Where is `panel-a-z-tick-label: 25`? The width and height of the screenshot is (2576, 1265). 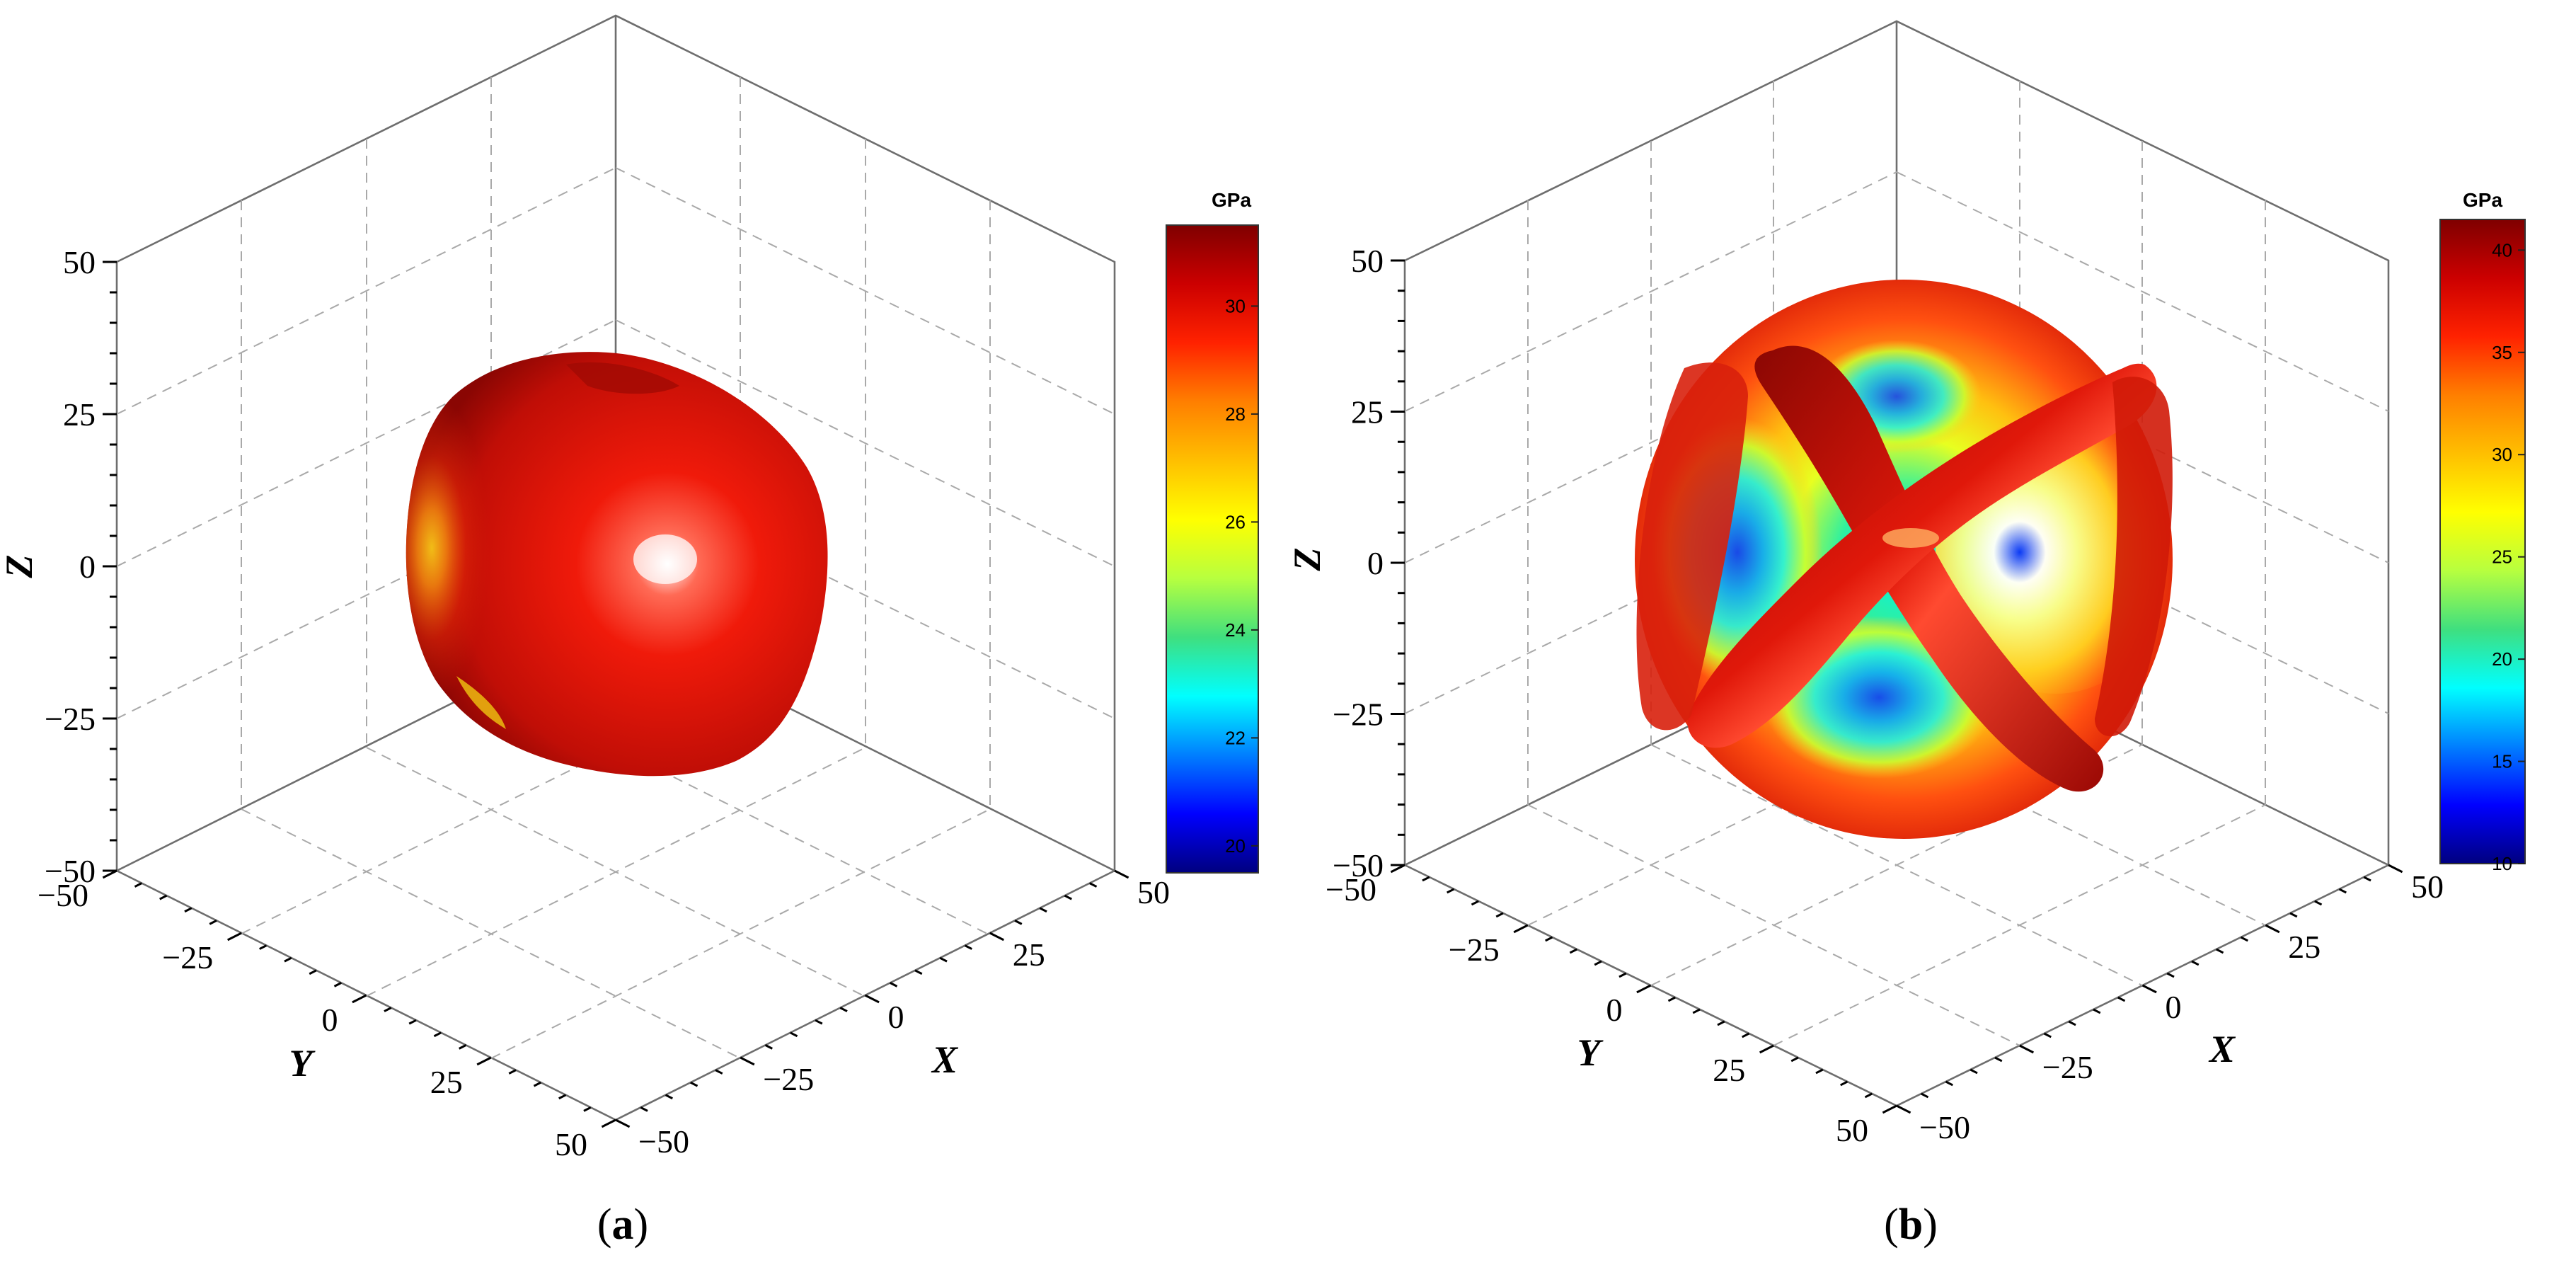 panel-a-z-tick-label: 25 is located at coordinates (80, 415).